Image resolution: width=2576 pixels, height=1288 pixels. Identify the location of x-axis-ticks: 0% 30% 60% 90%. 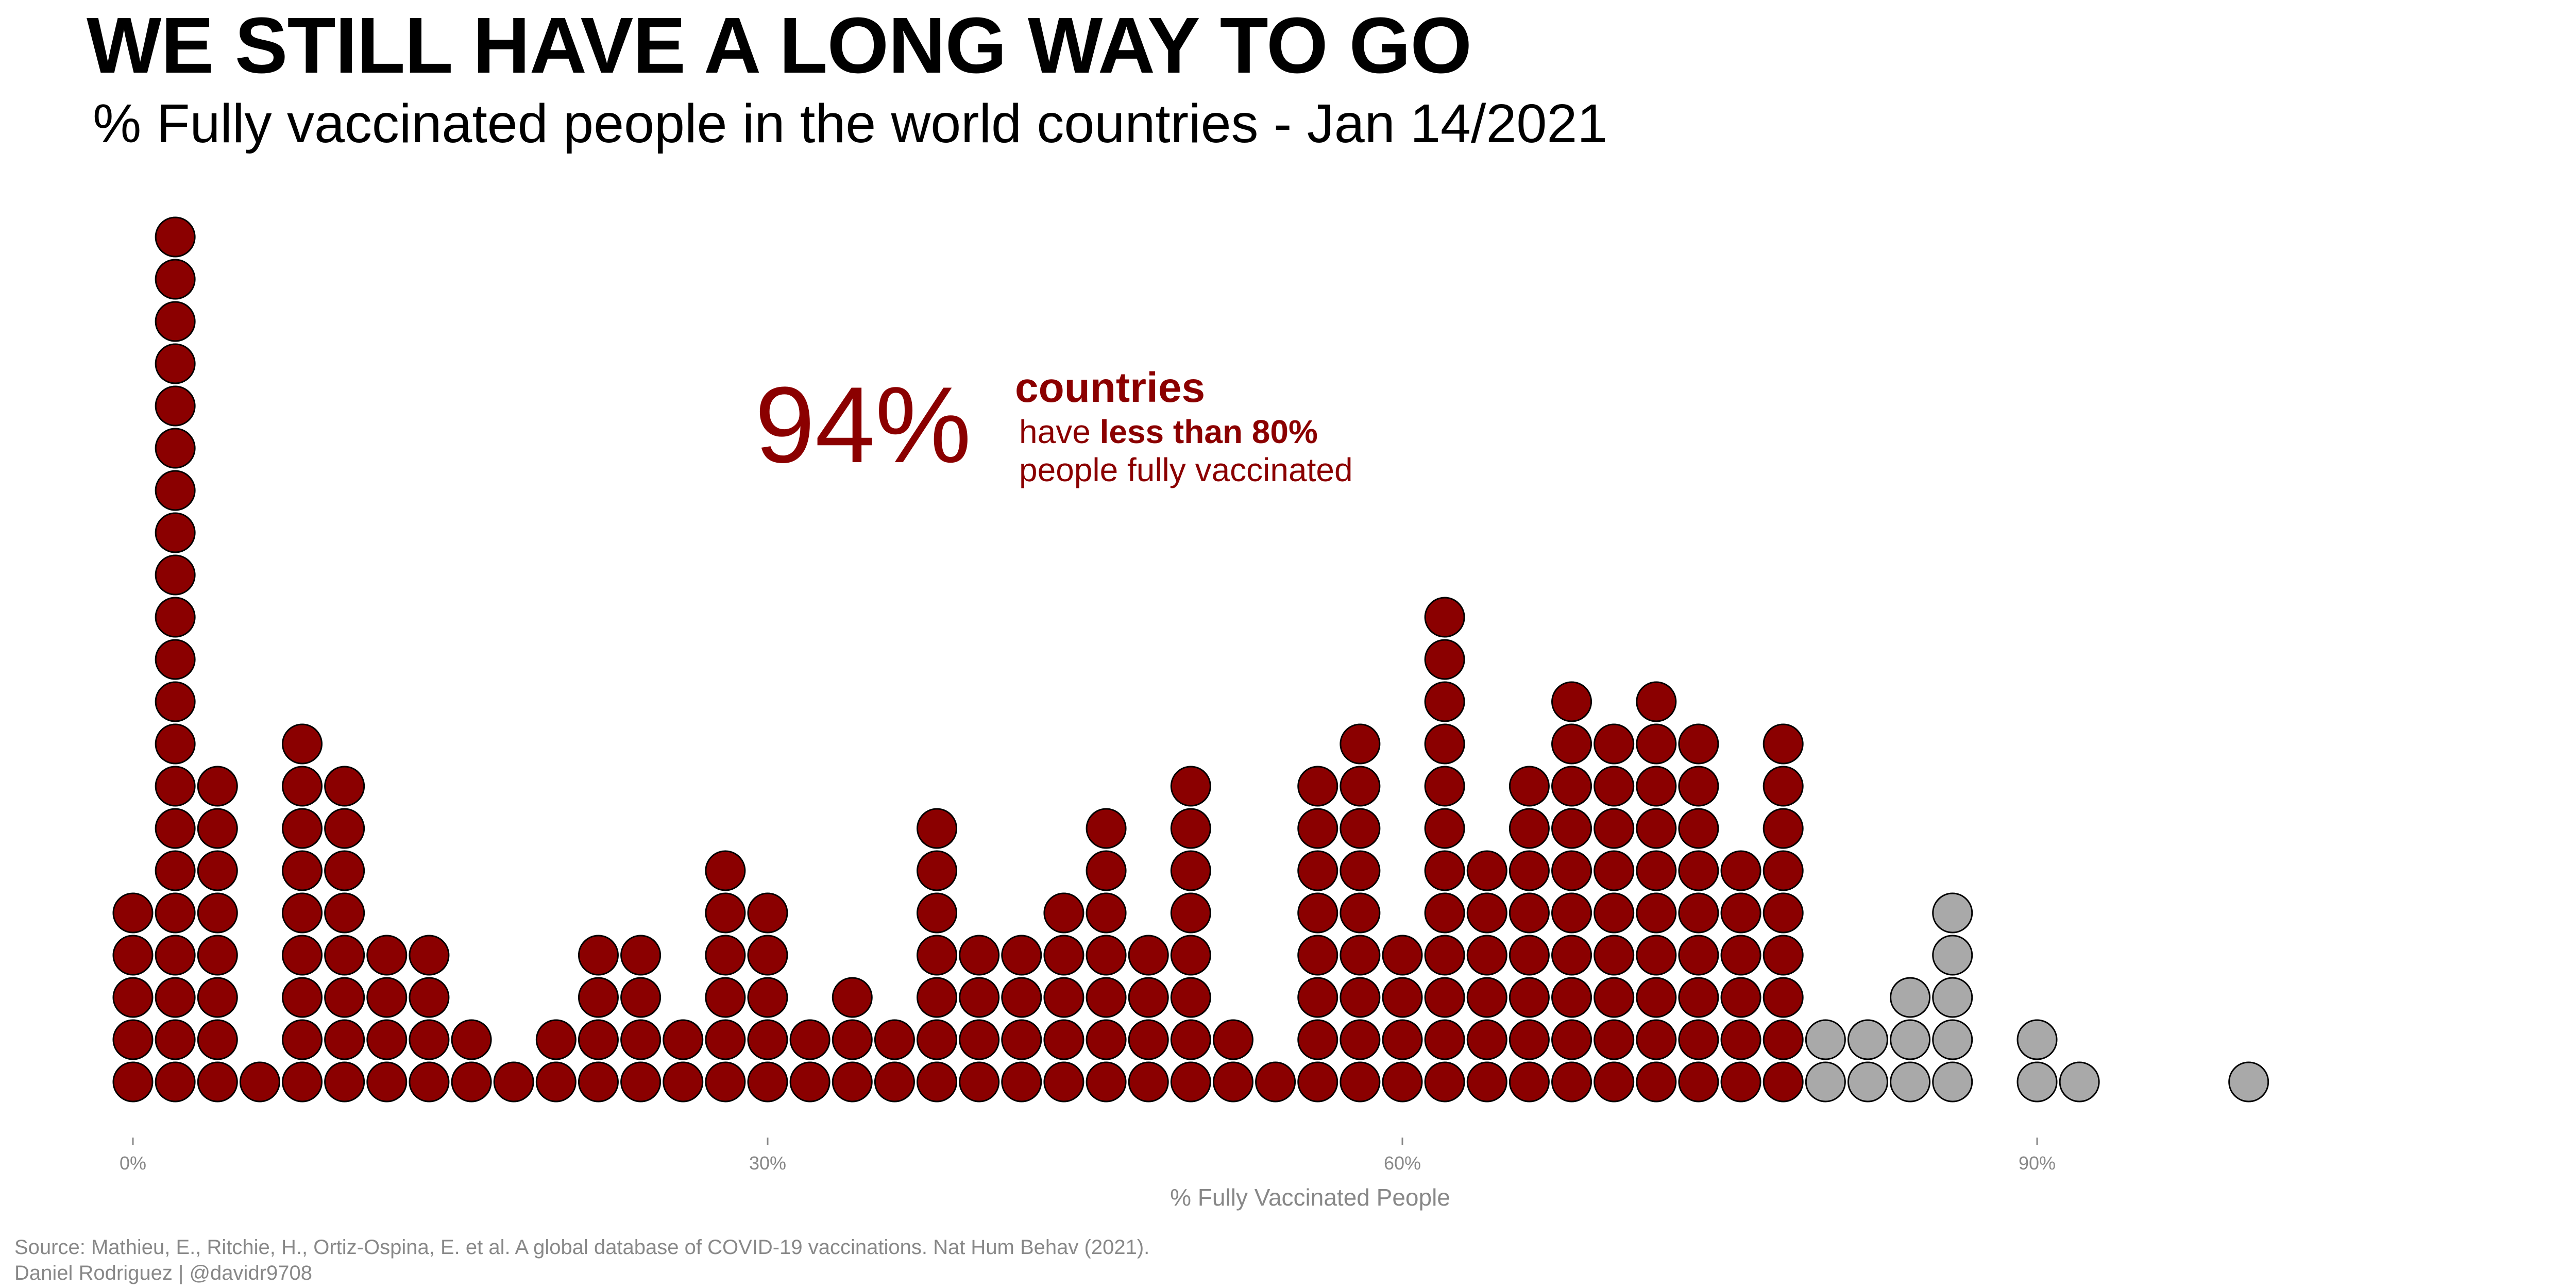
(1088, 1156).